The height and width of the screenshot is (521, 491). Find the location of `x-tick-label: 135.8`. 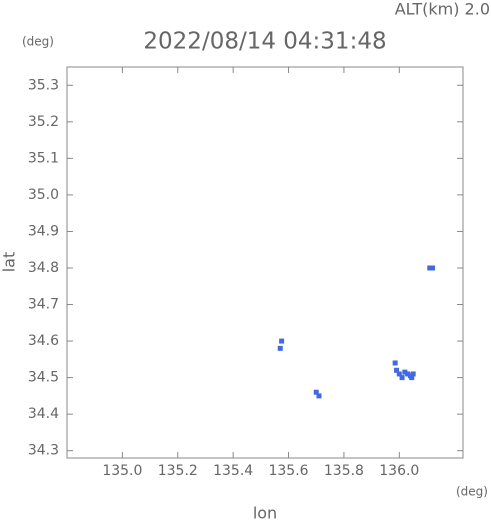

x-tick-label: 135.8 is located at coordinates (344, 471).